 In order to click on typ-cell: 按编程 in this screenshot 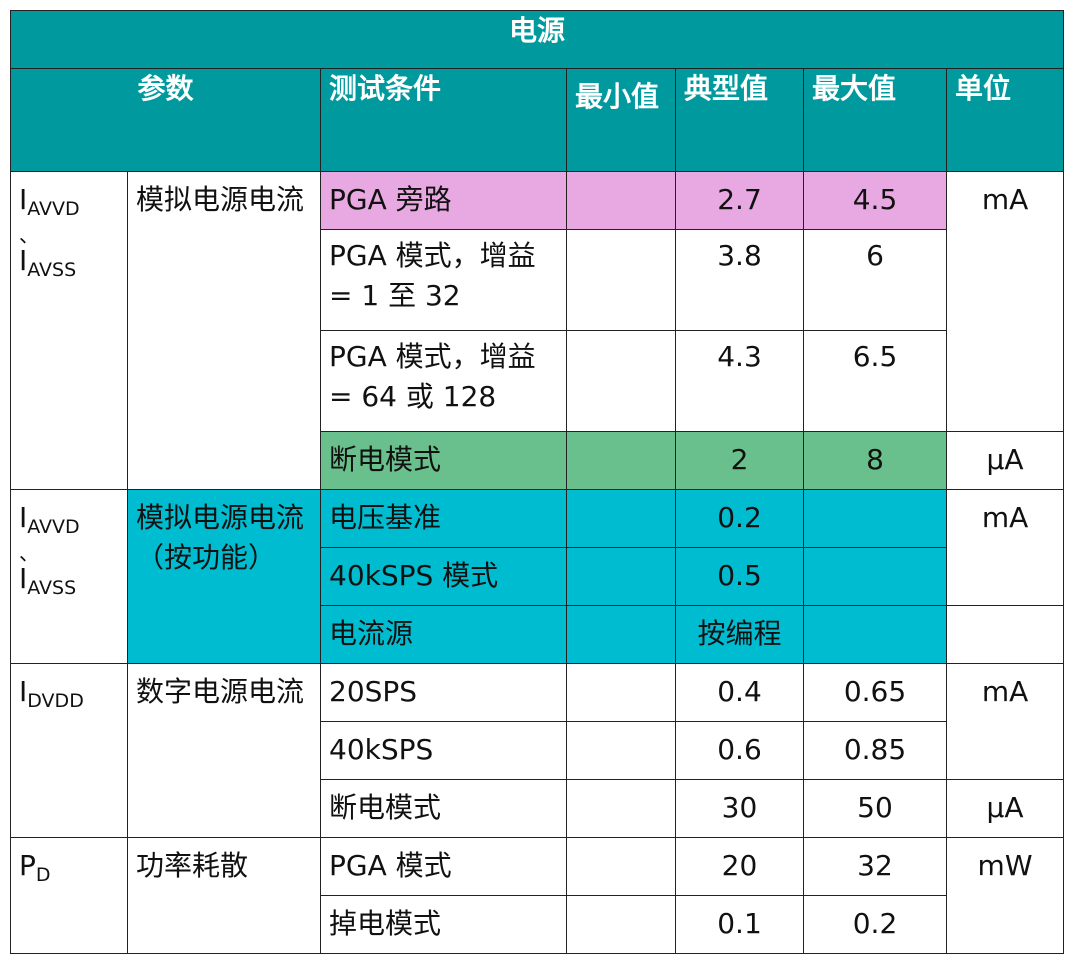, I will do `click(739, 634)`.